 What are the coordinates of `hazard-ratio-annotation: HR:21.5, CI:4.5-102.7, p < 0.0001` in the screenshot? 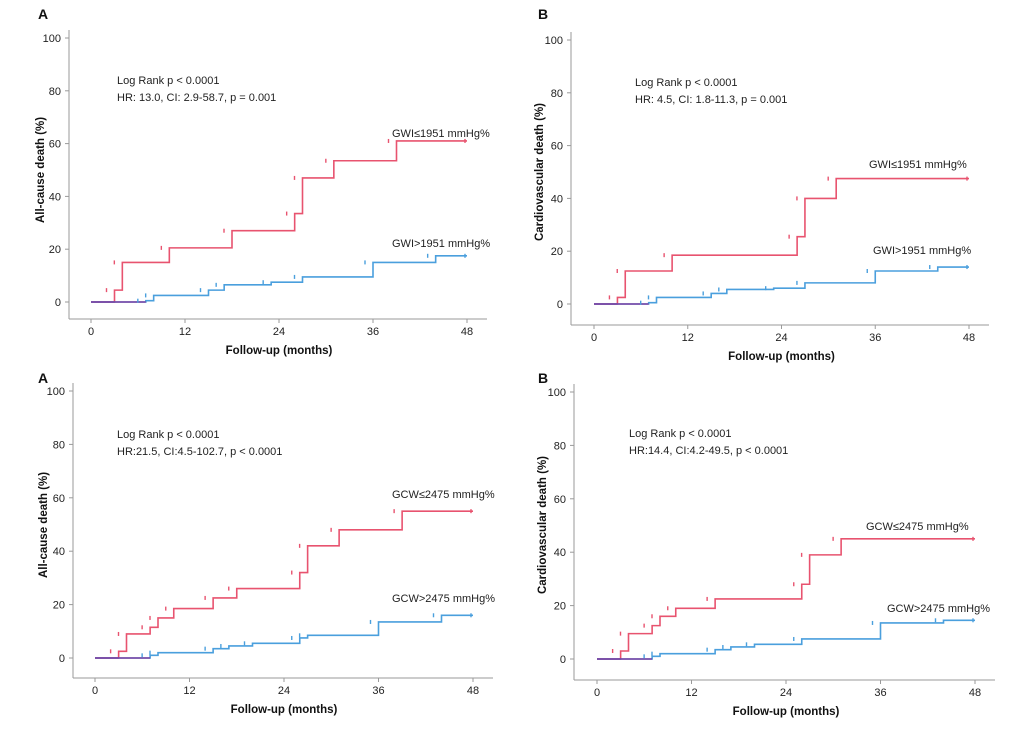 It's located at (199, 452).